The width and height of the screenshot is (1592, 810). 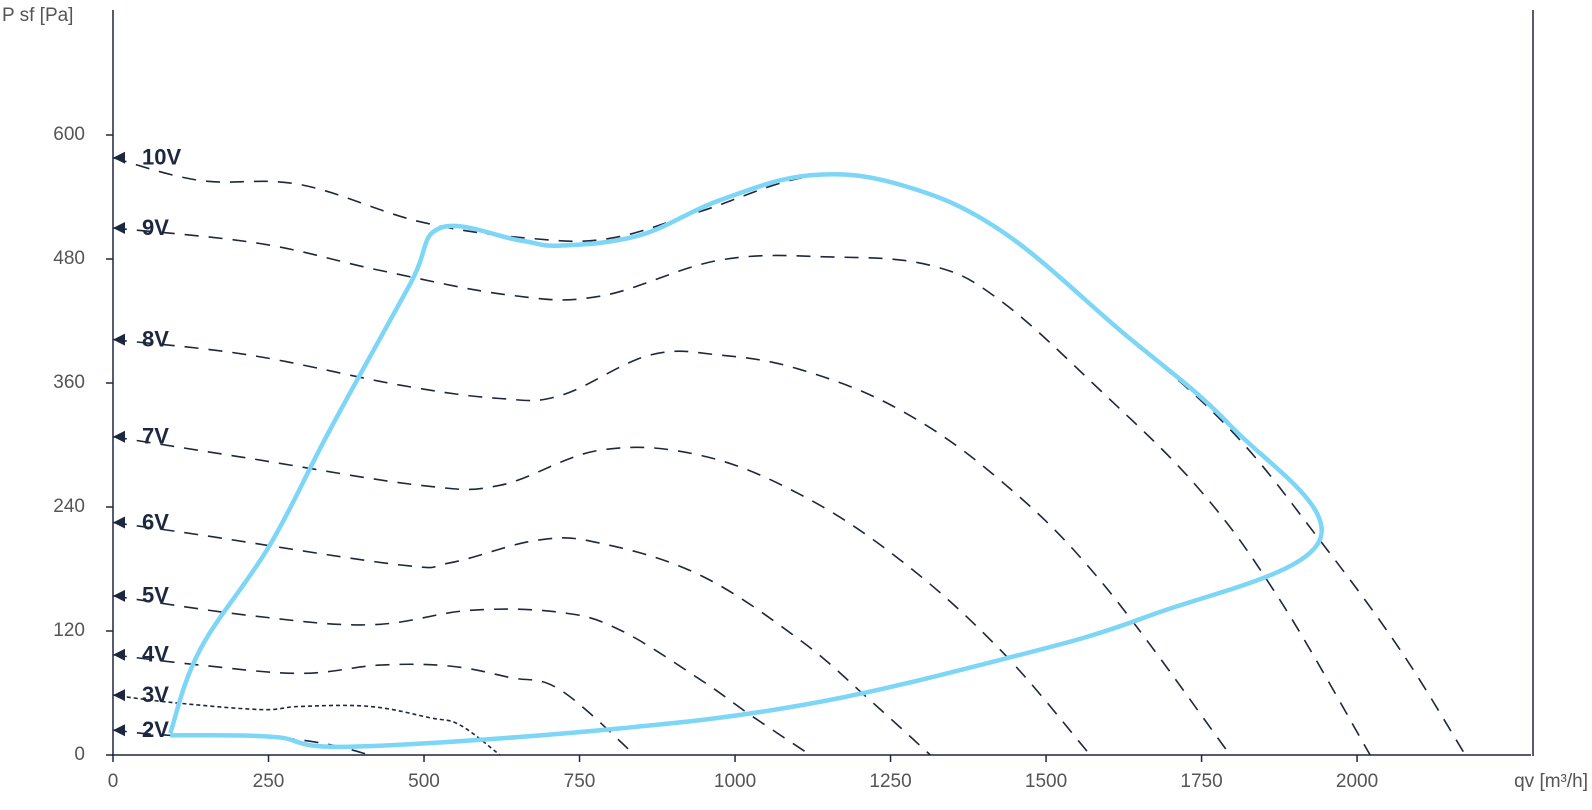 I want to click on y-tick-label: 480, so click(x=69, y=258).